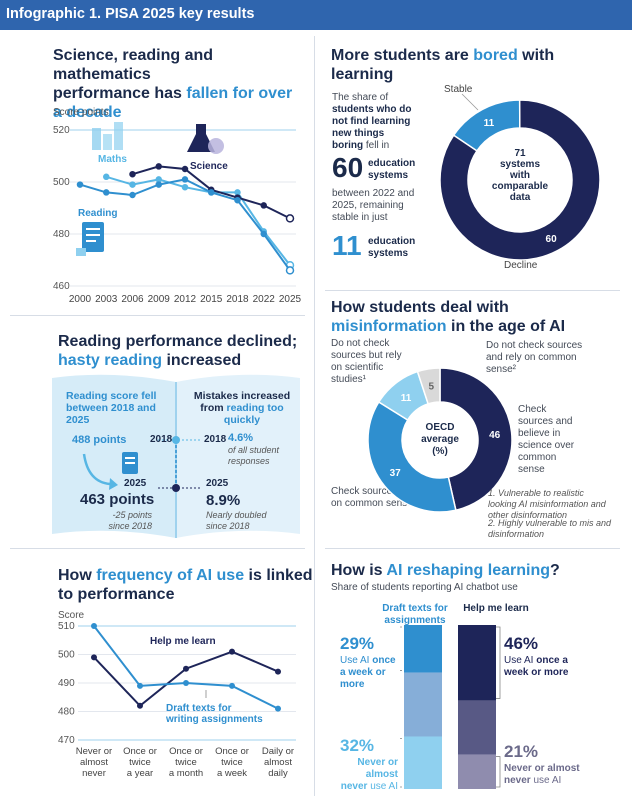 The height and width of the screenshot is (800, 632). I want to click on y-tick-label: 510, so click(66, 626).